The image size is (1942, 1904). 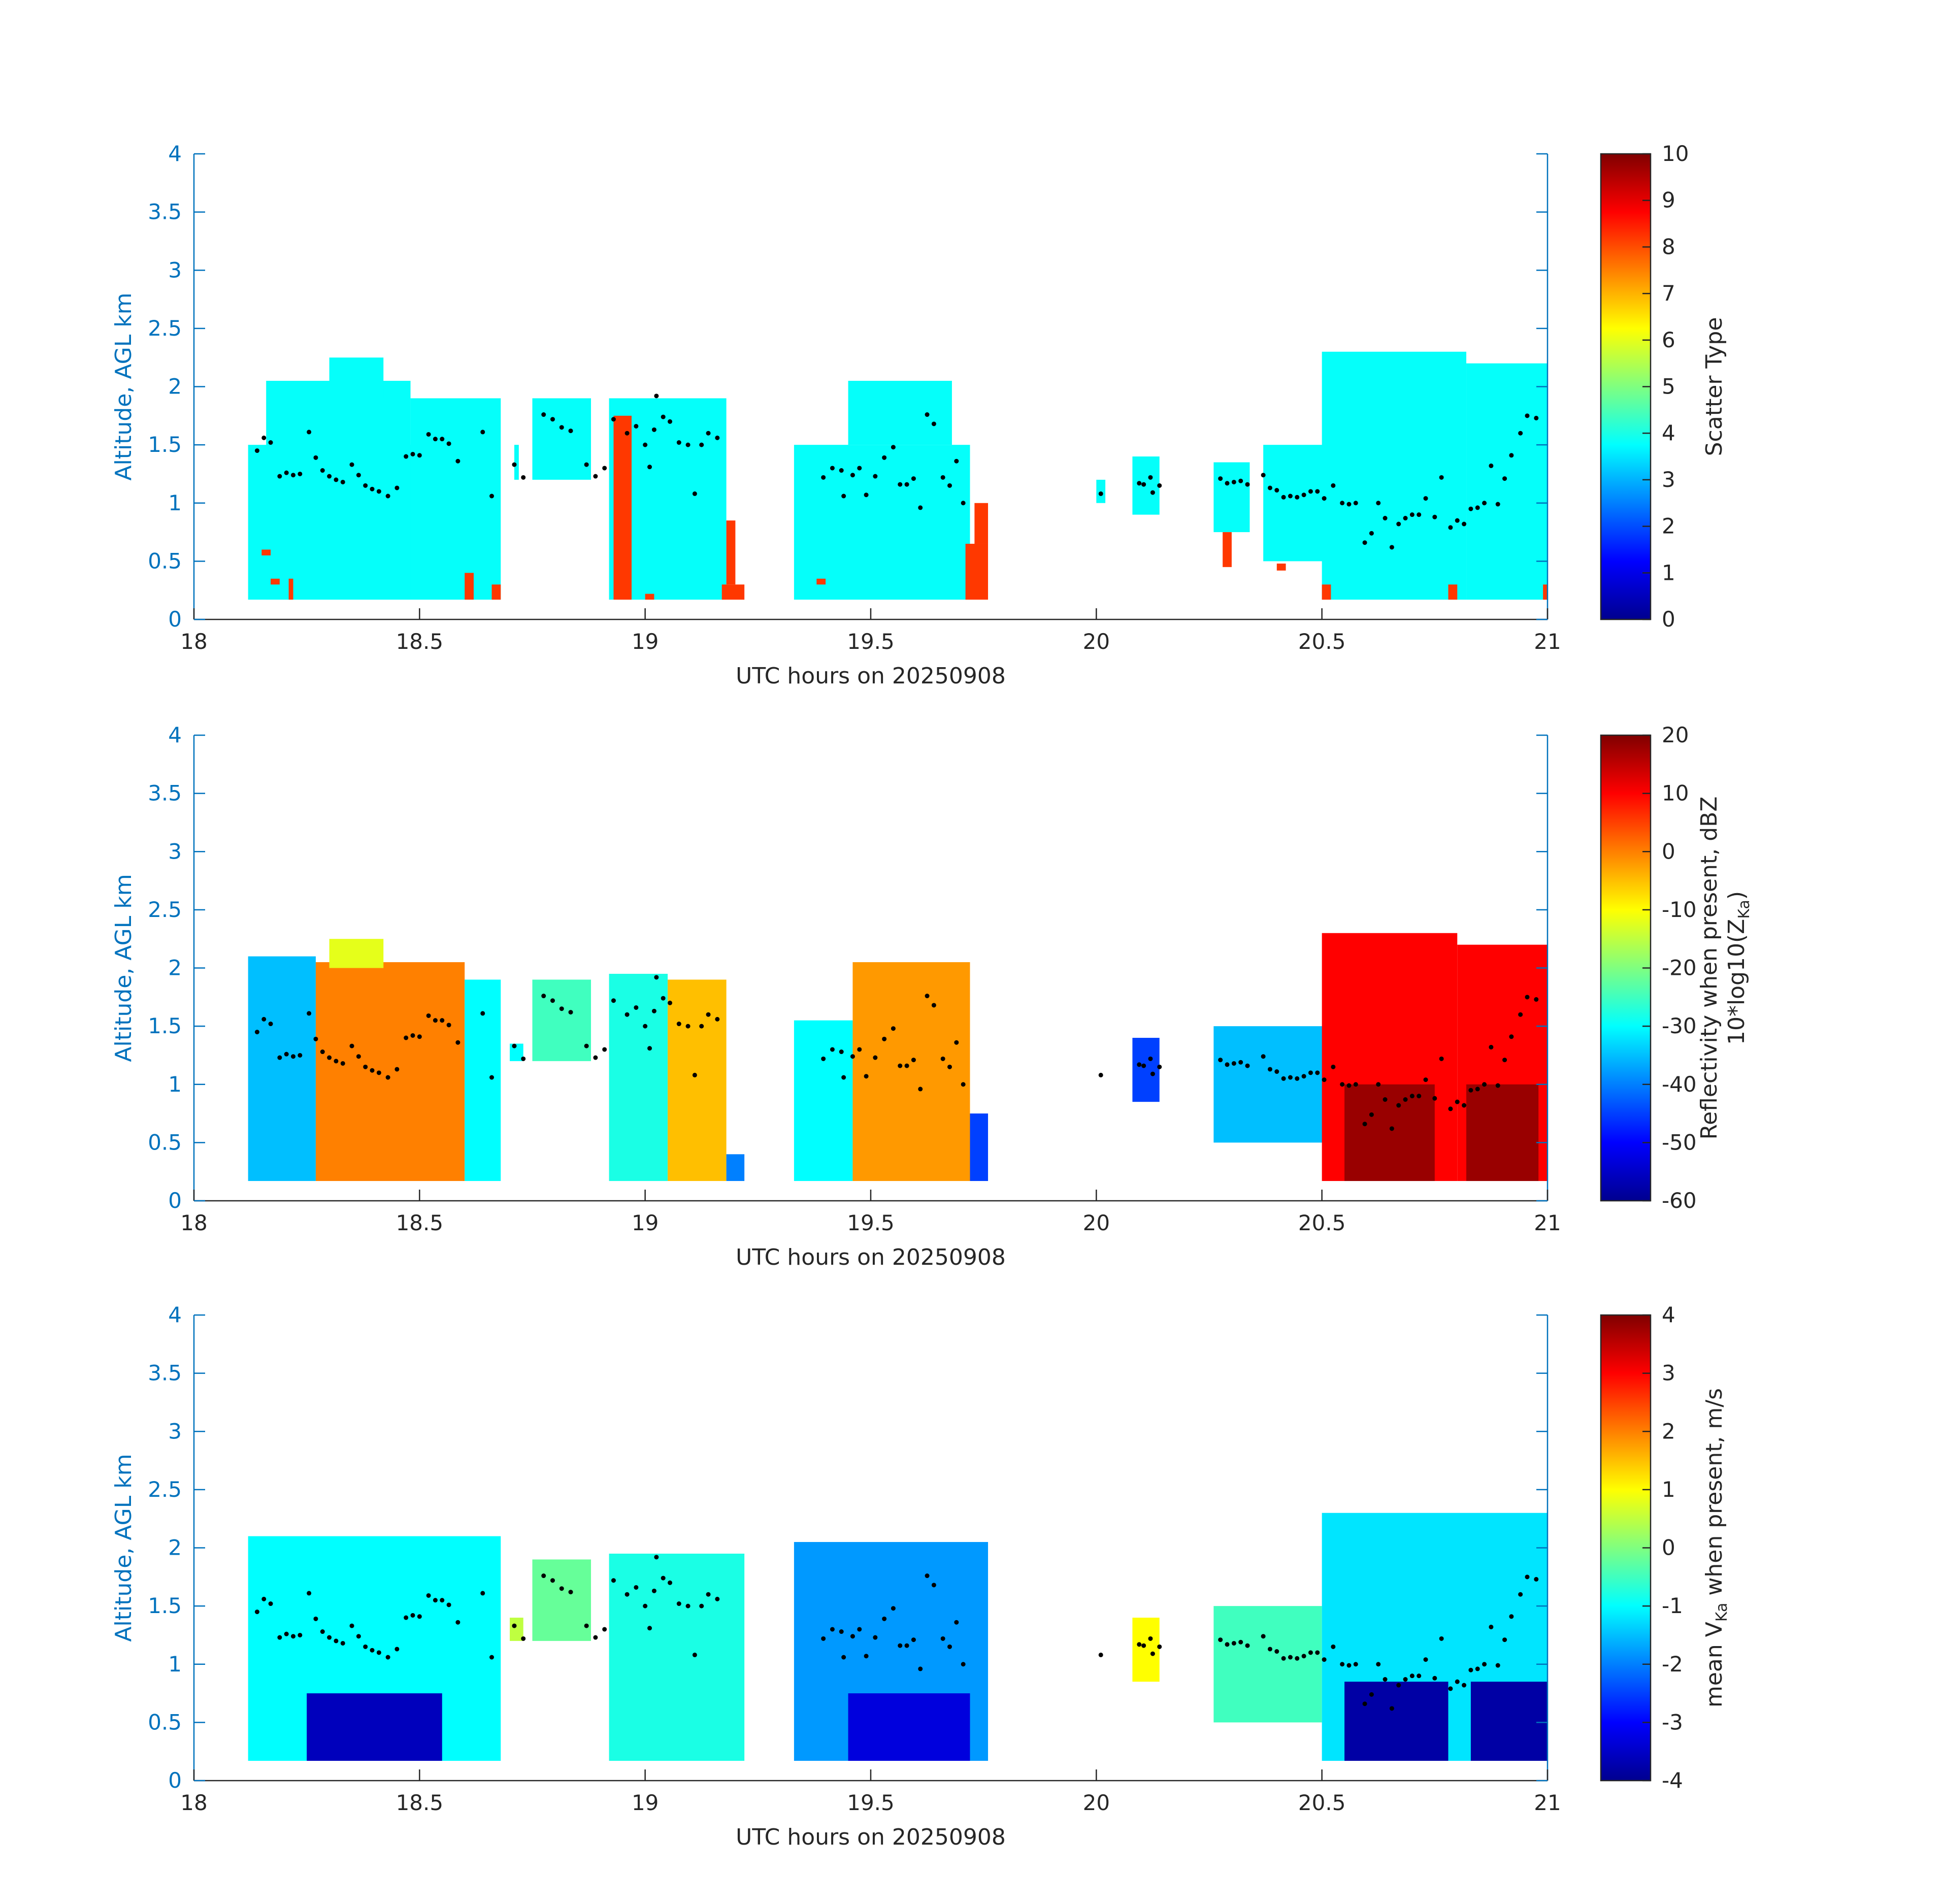 I want to click on colorbar-tick-label: -4, so click(x=1672, y=1781).